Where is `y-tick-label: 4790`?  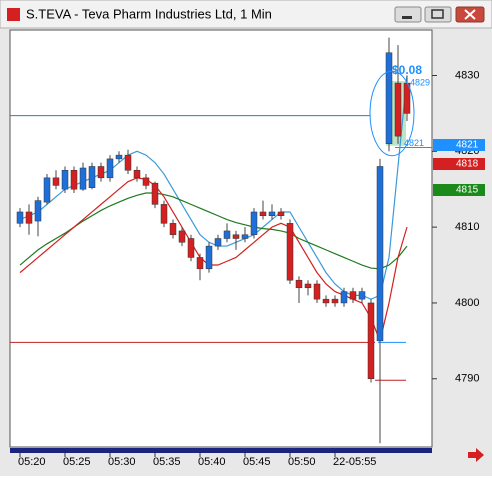 y-tick-label: 4790 is located at coordinates (467, 379).